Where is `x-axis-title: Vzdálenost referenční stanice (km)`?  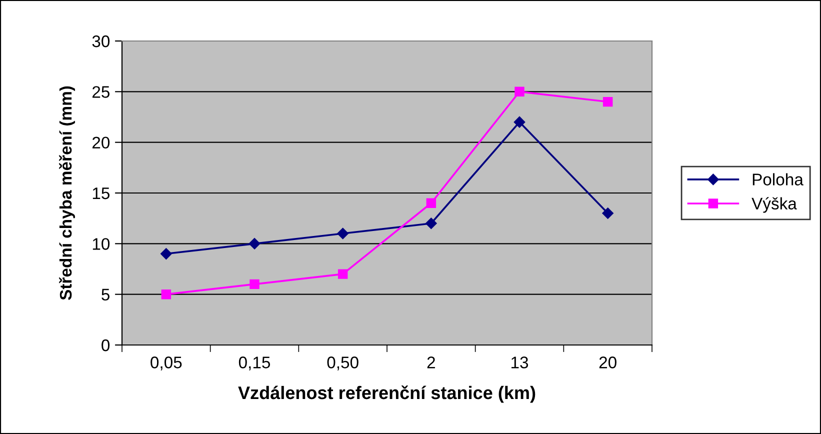
x-axis-title: Vzdálenost referenční stanice (km) is located at coordinates (387, 394).